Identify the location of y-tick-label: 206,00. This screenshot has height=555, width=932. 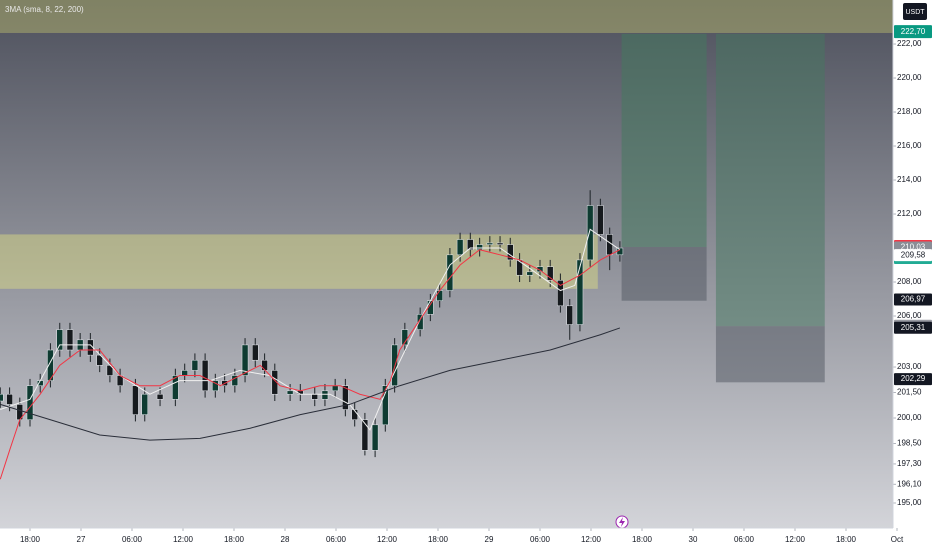
(909, 315).